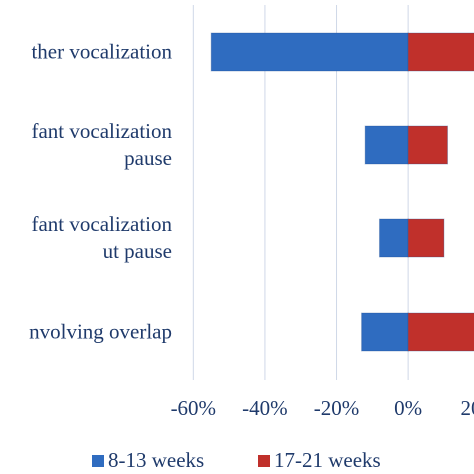 This screenshot has height=474, width=474. Describe the element at coordinates (156, 460) in the screenshot. I see `legend-label: 8-13 weeks` at that location.